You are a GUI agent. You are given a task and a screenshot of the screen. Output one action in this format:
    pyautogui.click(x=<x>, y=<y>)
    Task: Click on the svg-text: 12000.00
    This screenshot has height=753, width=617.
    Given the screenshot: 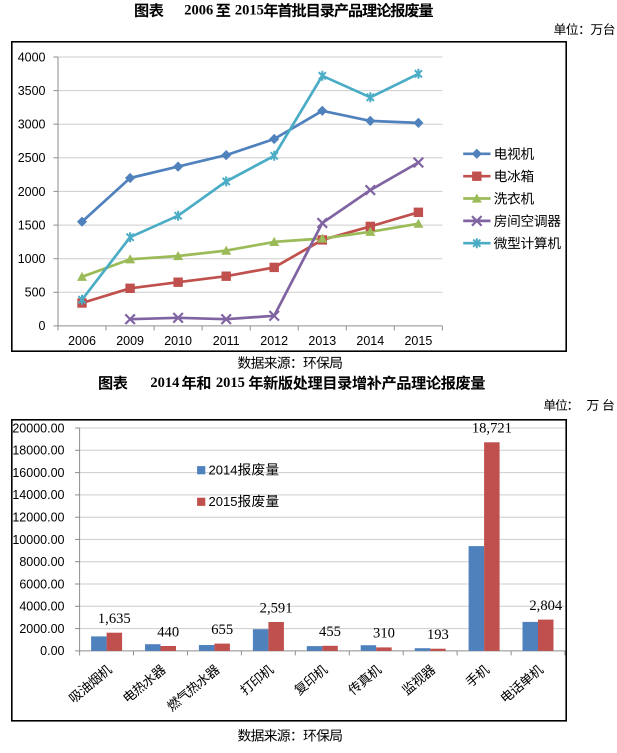 What is the action you would take?
    pyautogui.click(x=38, y=517)
    